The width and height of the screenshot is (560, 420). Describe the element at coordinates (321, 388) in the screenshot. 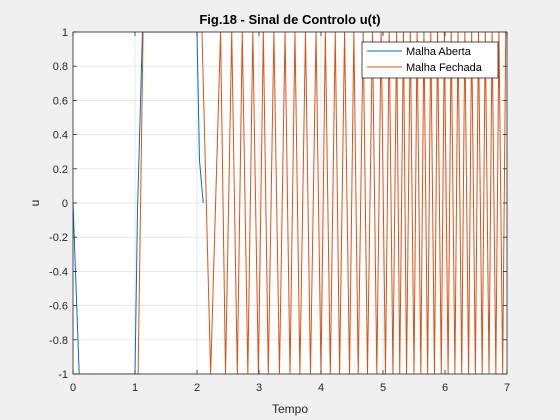

I see `x-tick-label: 4` at that location.